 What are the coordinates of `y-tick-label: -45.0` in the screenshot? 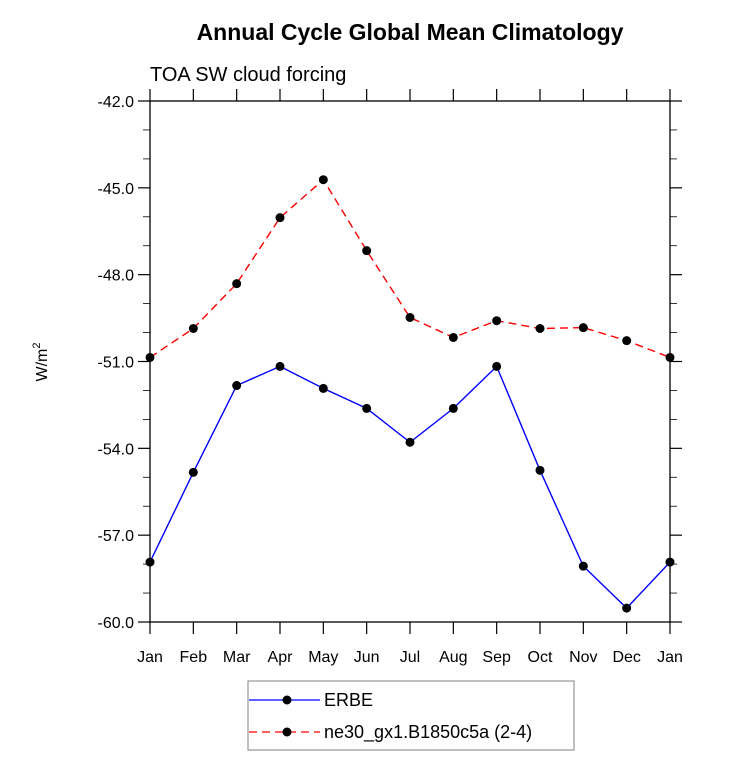 It's located at (116, 189).